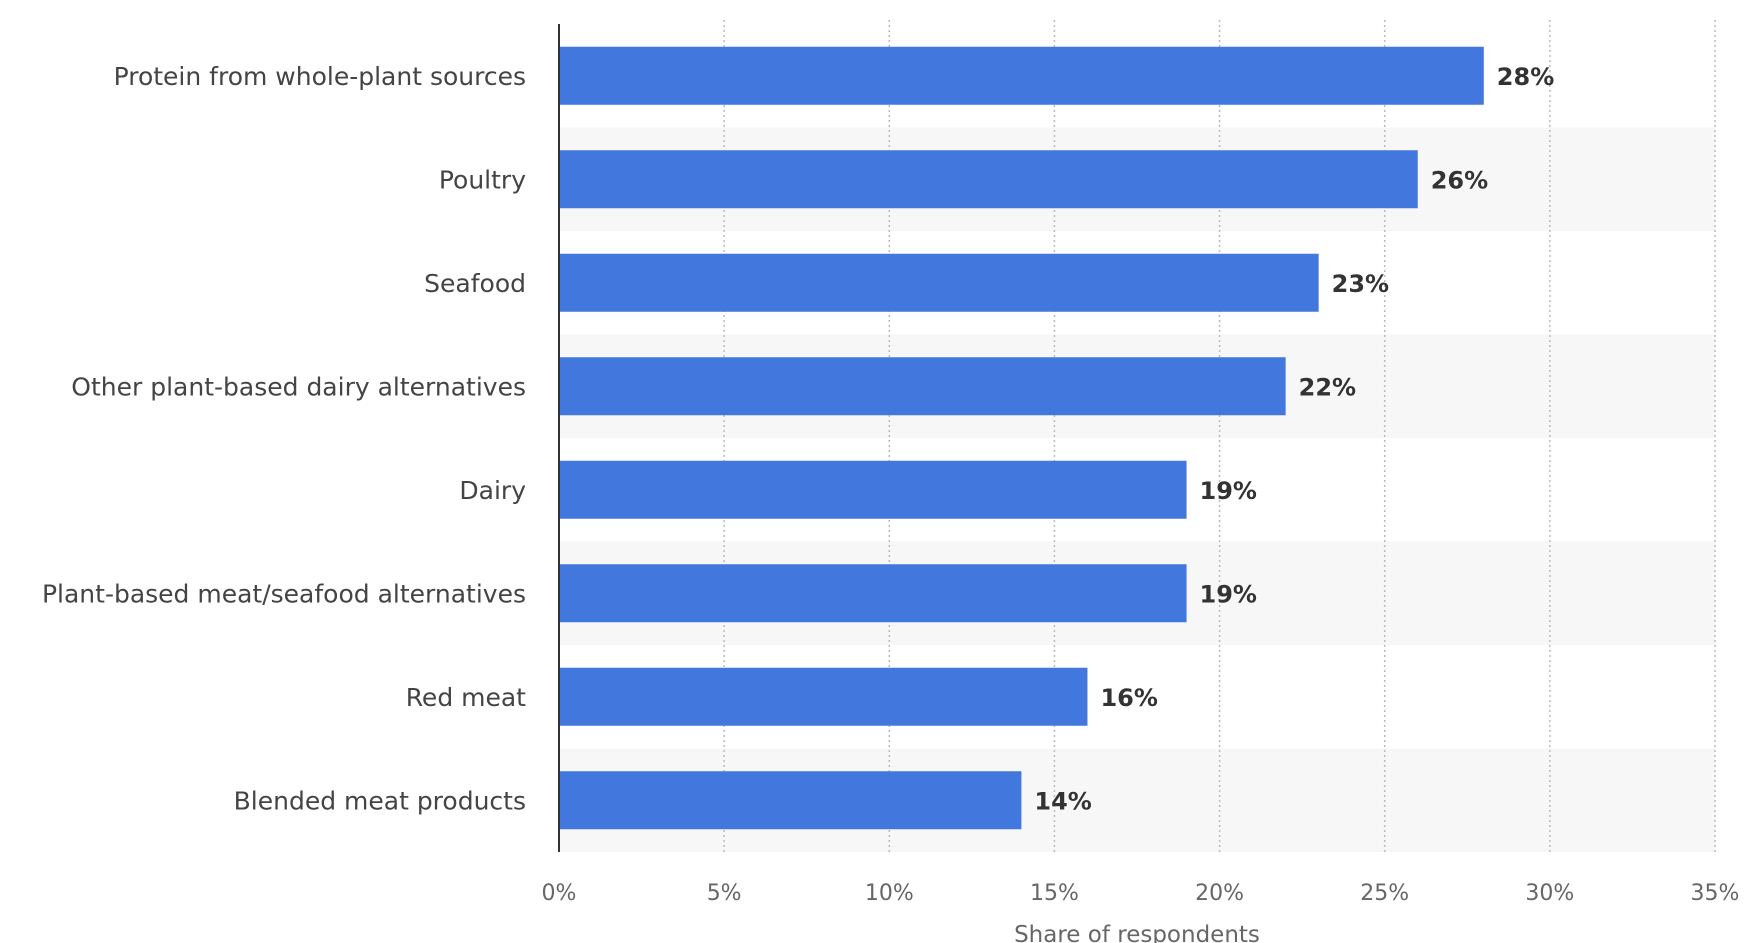 This screenshot has height=943, width=1753. Describe the element at coordinates (1137, 932) in the screenshot. I see `x-axis-title: Share of respondents` at that location.